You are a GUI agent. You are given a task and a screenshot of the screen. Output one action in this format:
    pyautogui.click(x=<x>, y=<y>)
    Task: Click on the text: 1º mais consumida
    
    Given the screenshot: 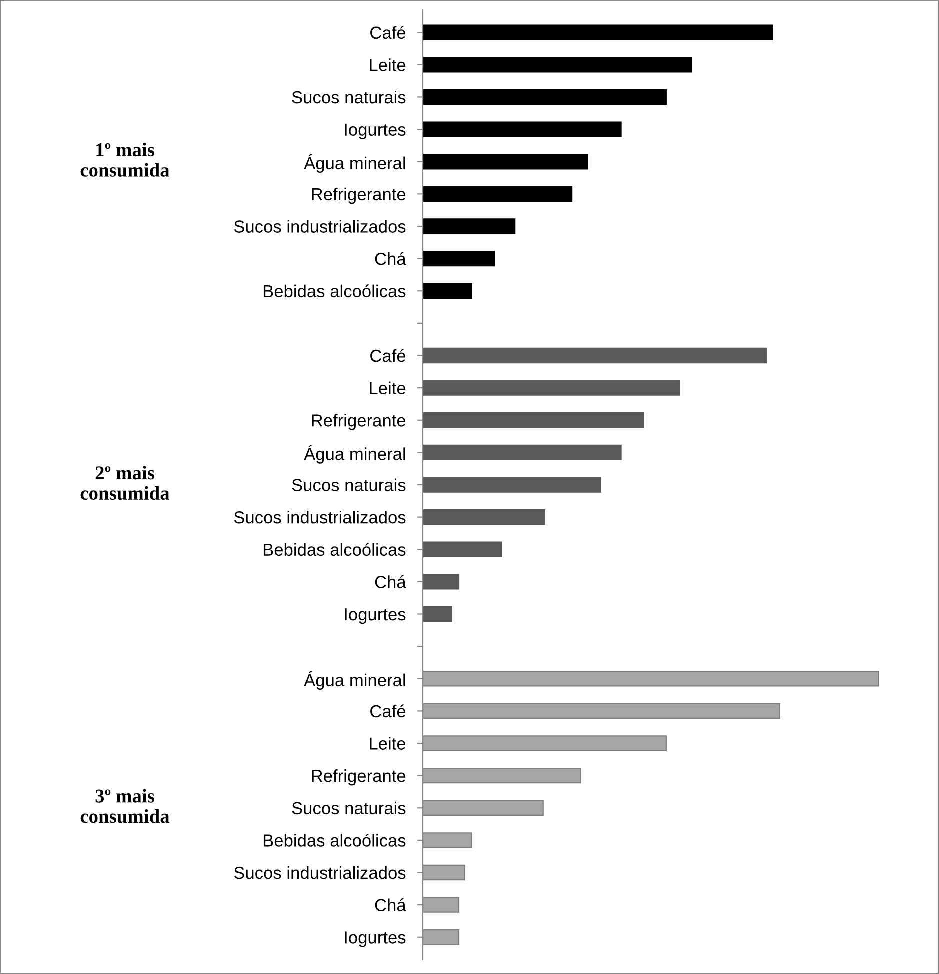 What is the action you would take?
    pyautogui.click(x=125, y=159)
    